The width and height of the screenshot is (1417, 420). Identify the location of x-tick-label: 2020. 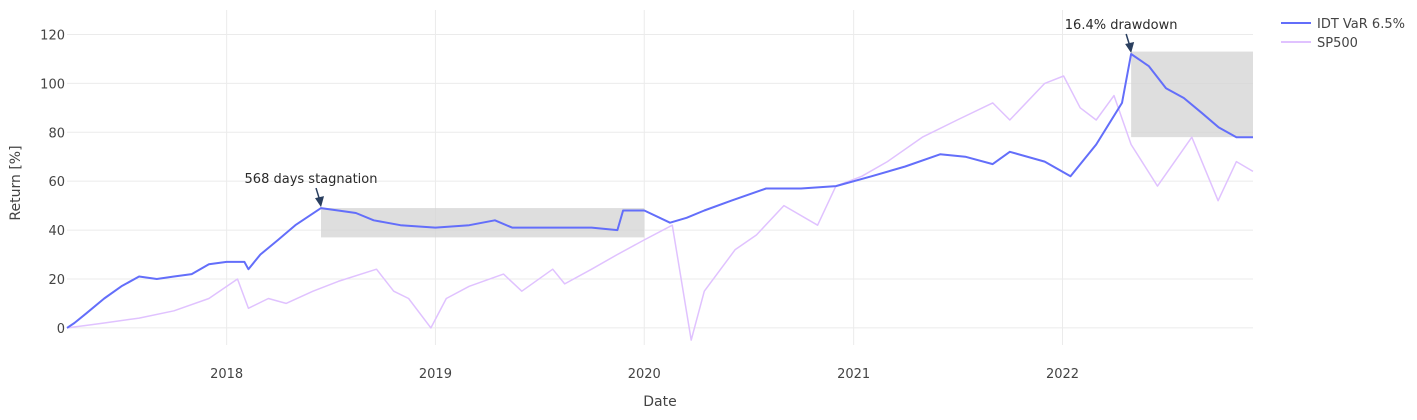
(644, 374).